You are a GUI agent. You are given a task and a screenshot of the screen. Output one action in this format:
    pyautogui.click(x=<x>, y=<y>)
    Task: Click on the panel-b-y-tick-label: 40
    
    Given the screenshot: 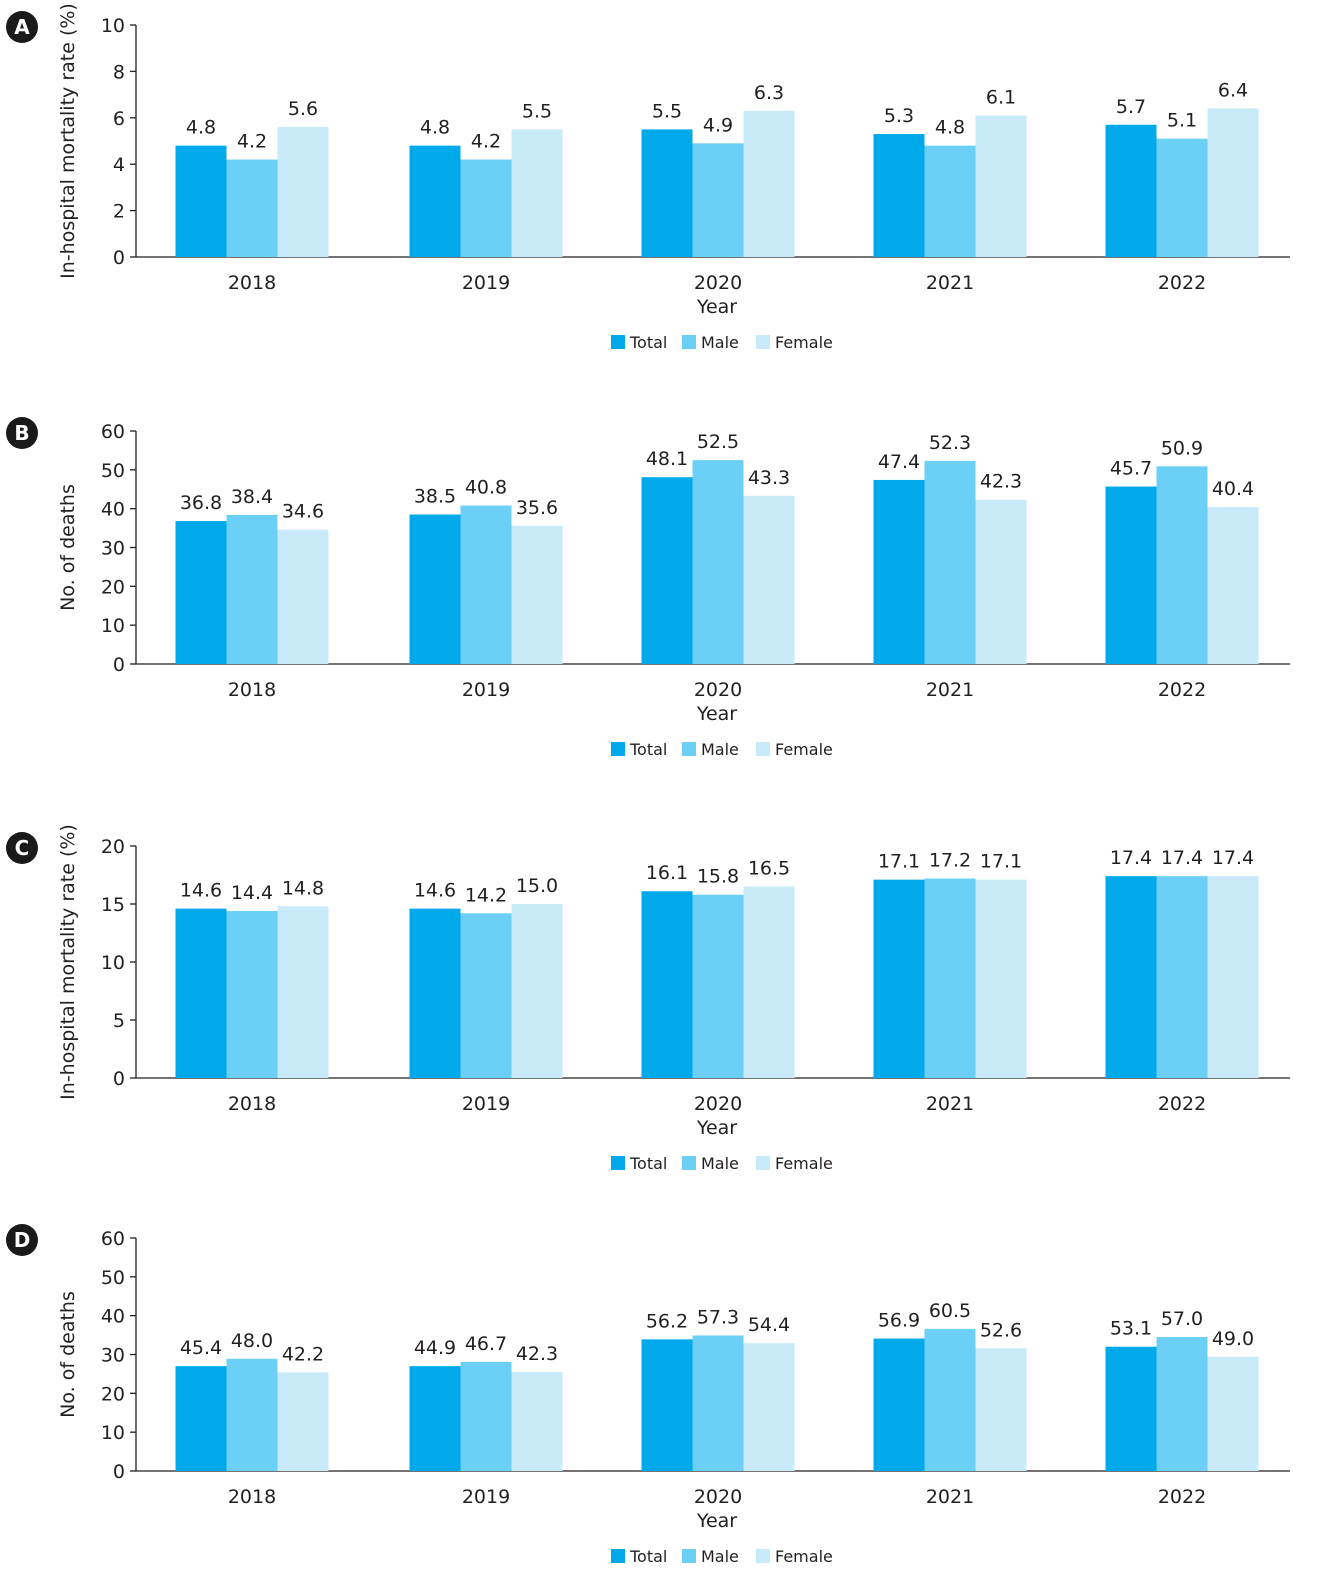 What is the action you would take?
    pyautogui.click(x=113, y=510)
    